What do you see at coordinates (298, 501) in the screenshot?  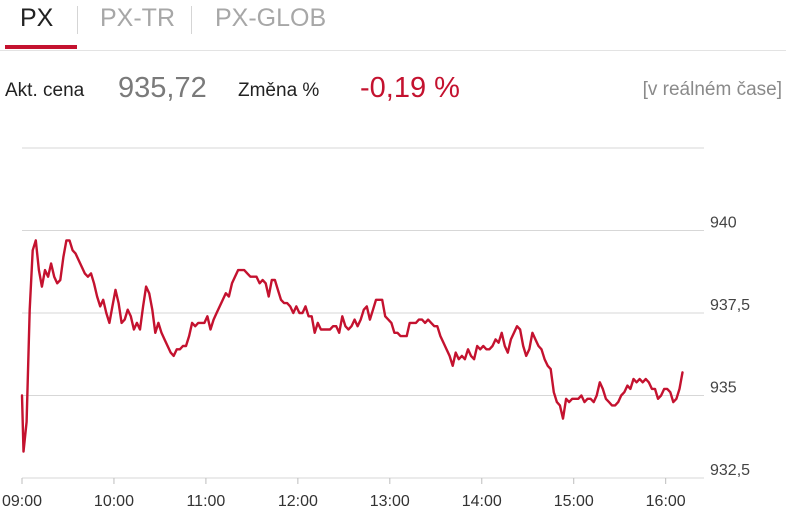 I see `x-tick-label: 12:00` at bounding box center [298, 501].